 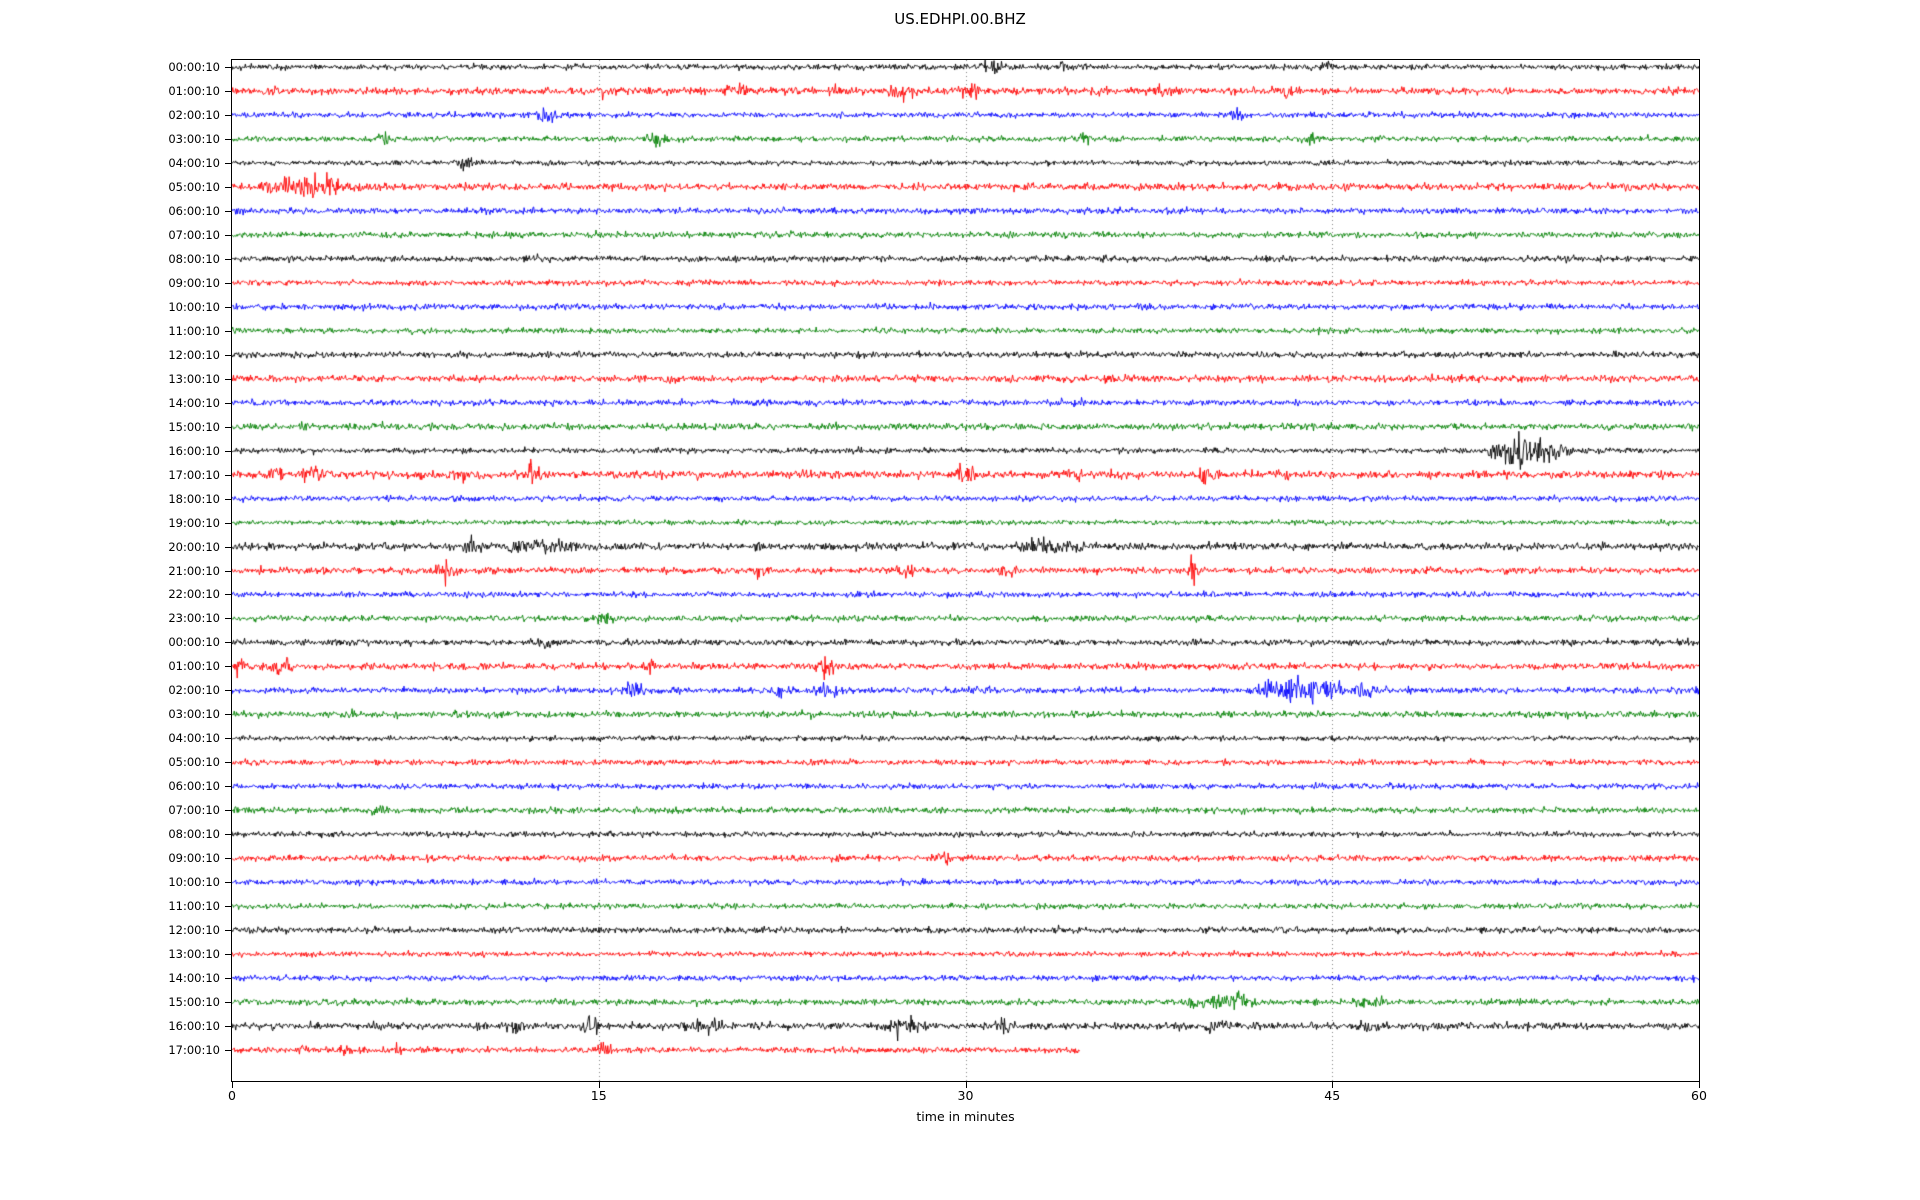 What do you see at coordinates (965, 1095) in the screenshot?
I see `x-axis-tick-label: 30` at bounding box center [965, 1095].